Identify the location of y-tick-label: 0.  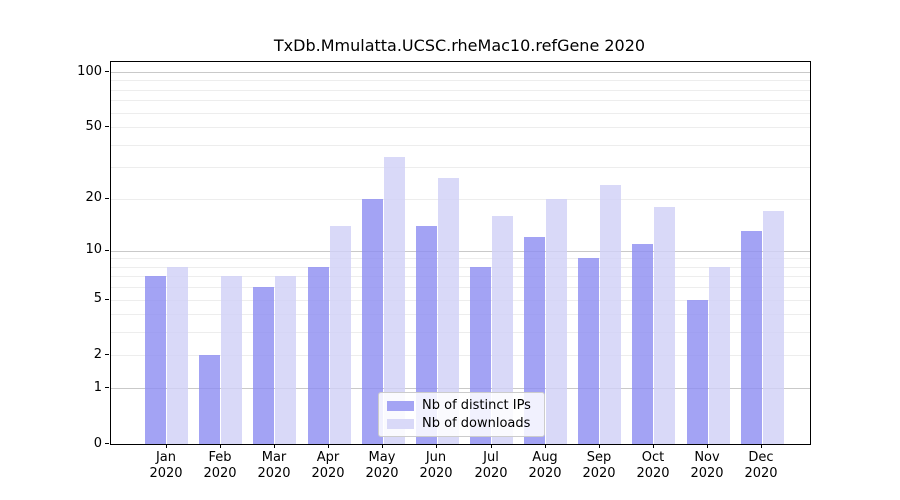
(97, 443).